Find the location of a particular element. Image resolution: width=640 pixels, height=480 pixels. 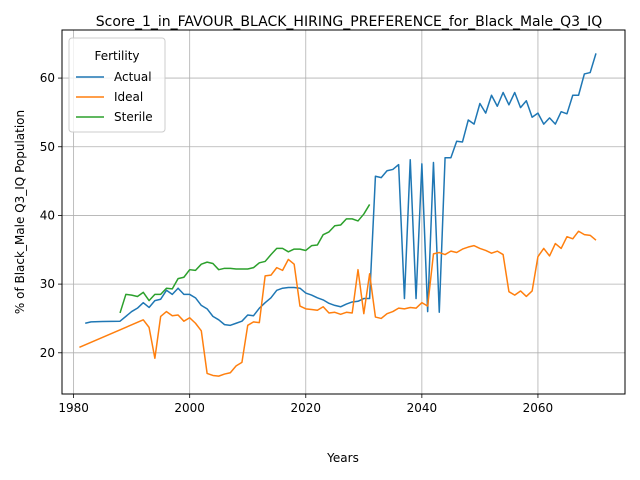

series-line-sterile is located at coordinates (245, 259).